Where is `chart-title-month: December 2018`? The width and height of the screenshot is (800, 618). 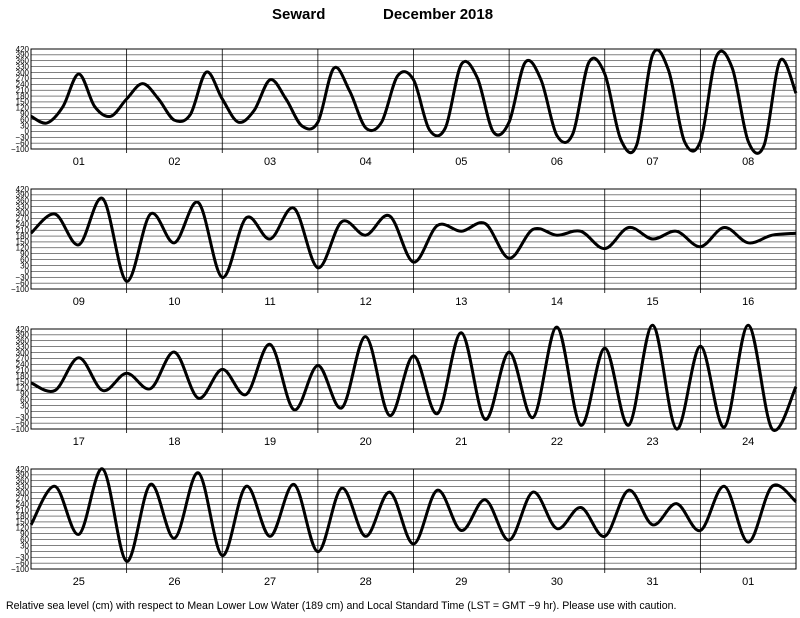
chart-title-month: December 2018 is located at coordinates (438, 14).